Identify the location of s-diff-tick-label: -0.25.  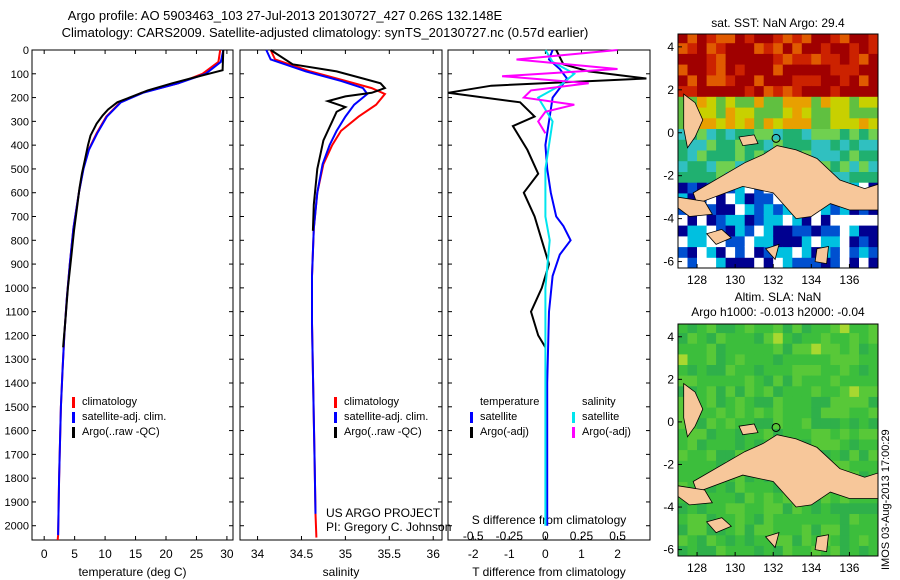
(510, 536).